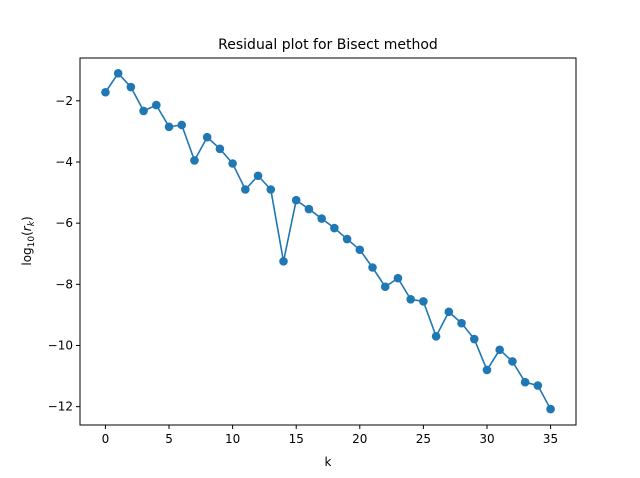 The height and width of the screenshot is (478, 640). I want to click on x-tick-label: 10, so click(232, 439).